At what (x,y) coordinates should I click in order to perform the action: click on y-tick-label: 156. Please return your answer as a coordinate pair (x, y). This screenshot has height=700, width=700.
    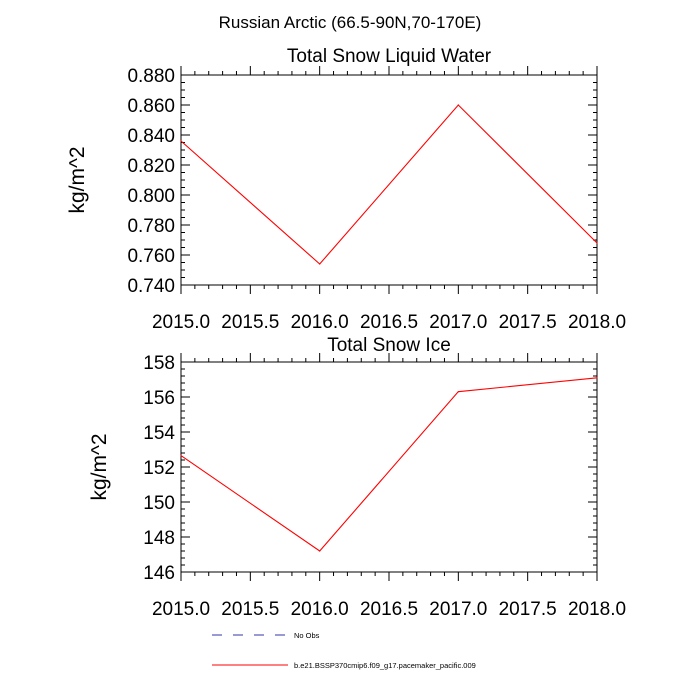
    Looking at the image, I should click on (159, 398).